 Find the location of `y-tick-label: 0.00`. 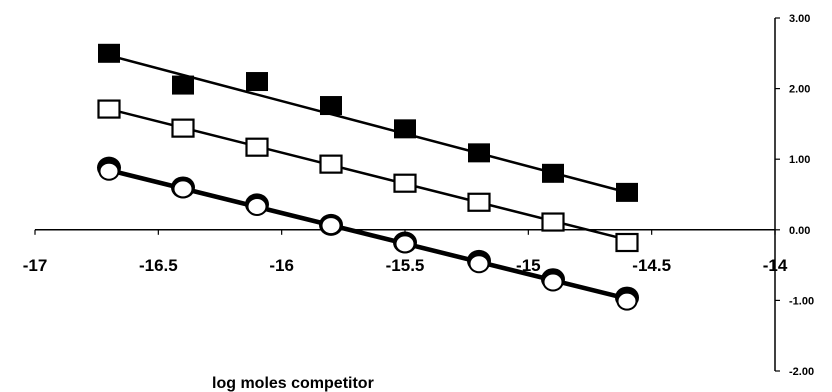

y-tick-label: 0.00 is located at coordinates (799, 231).